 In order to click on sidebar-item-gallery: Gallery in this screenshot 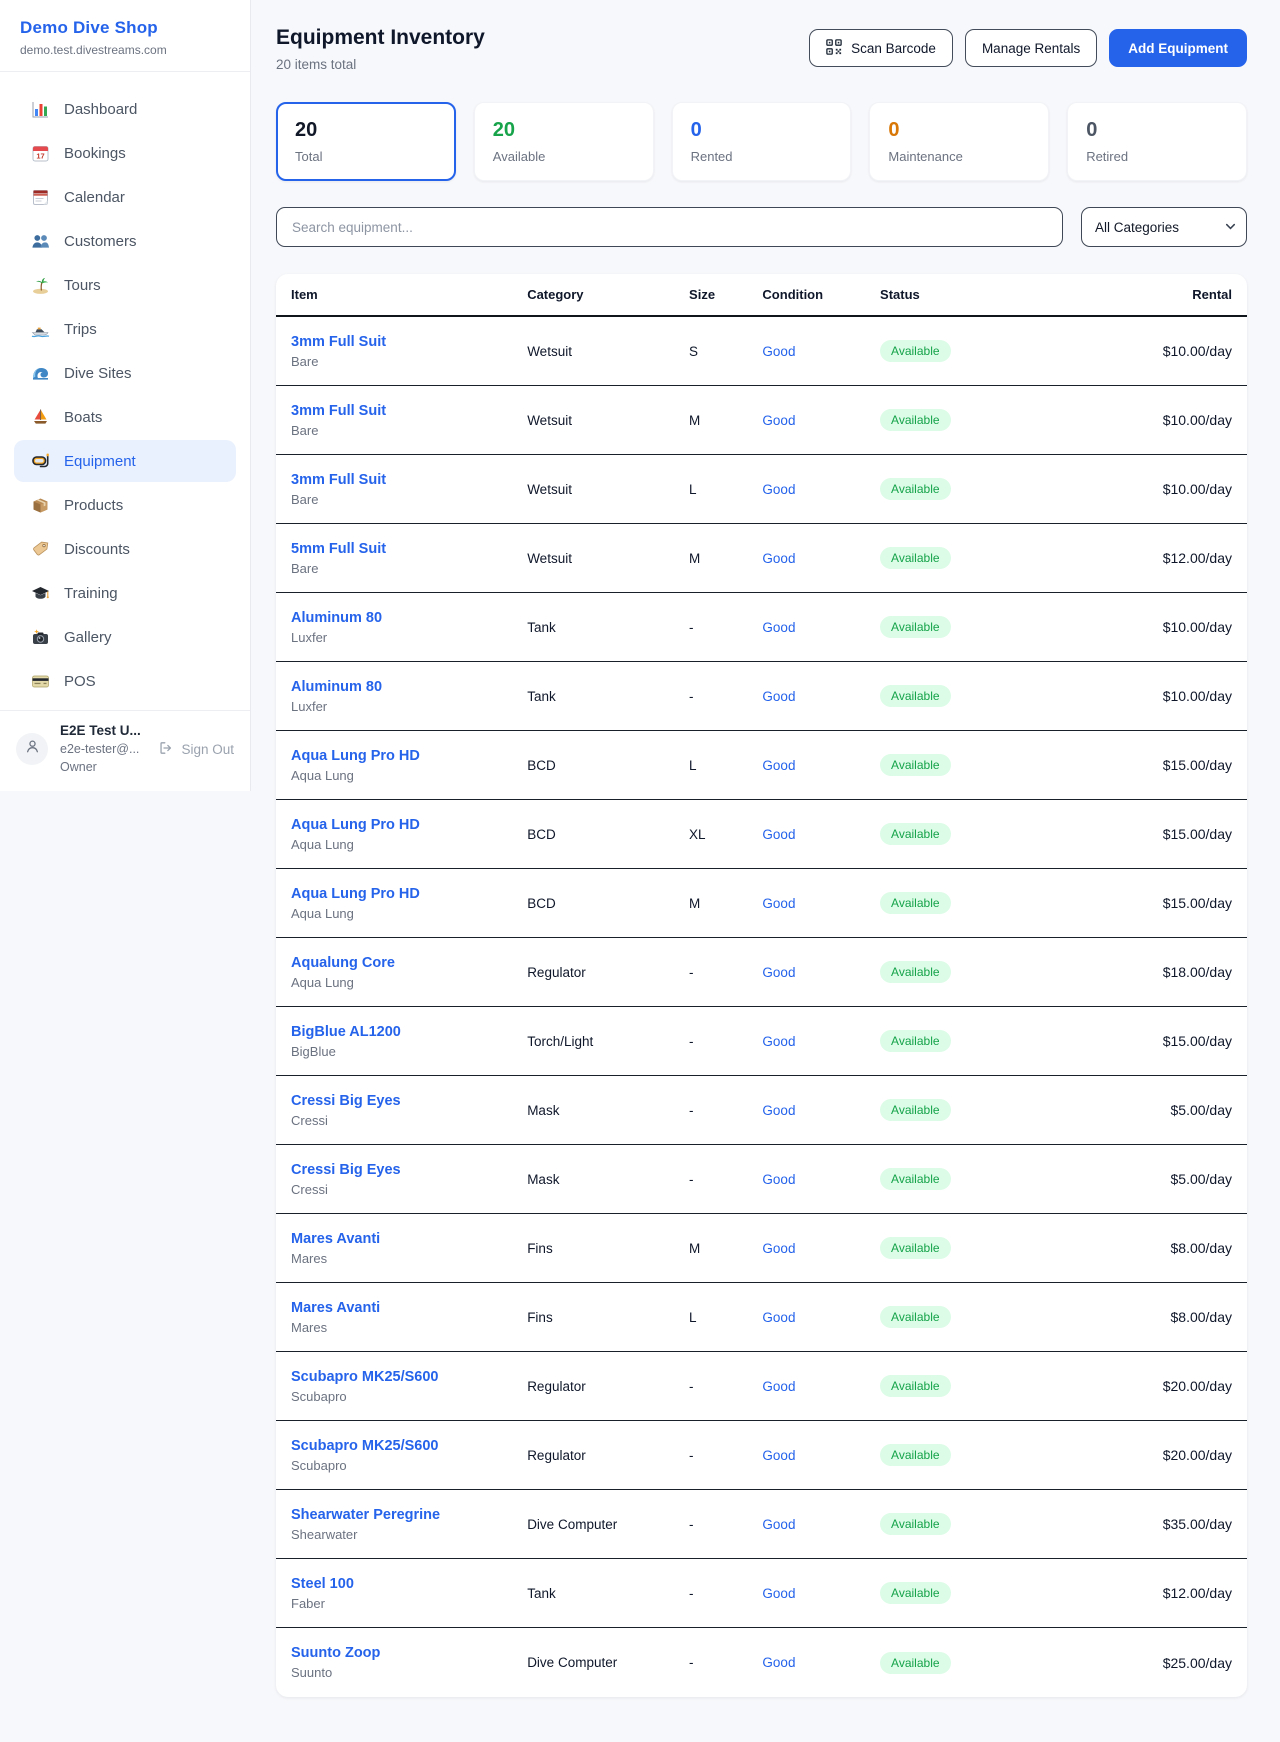, I will do `click(125, 637)`.